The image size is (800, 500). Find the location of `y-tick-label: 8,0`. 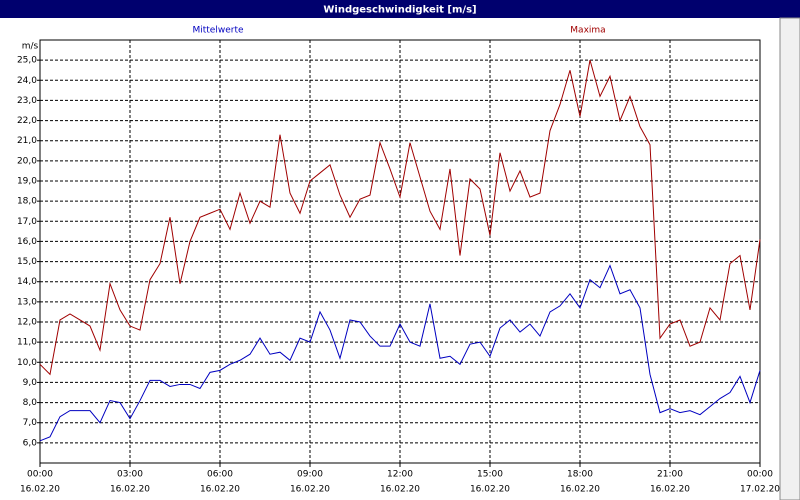

y-tick-label: 8,0 is located at coordinates (30, 403).